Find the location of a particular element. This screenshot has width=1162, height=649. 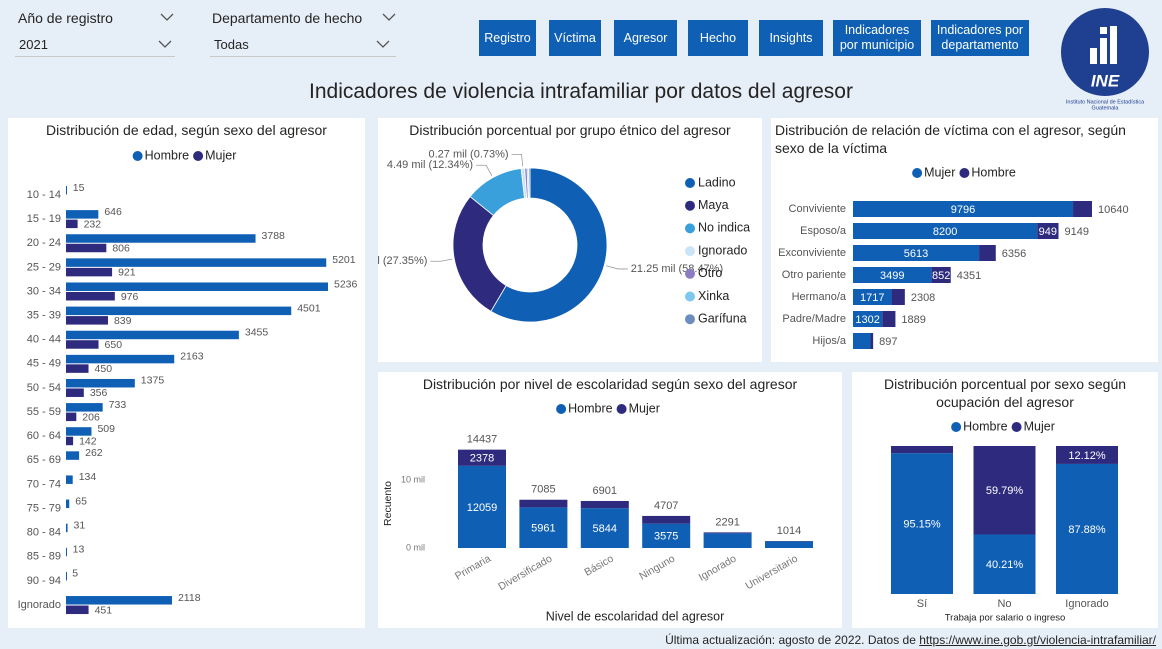

value-label: 5844 is located at coordinates (605, 529).